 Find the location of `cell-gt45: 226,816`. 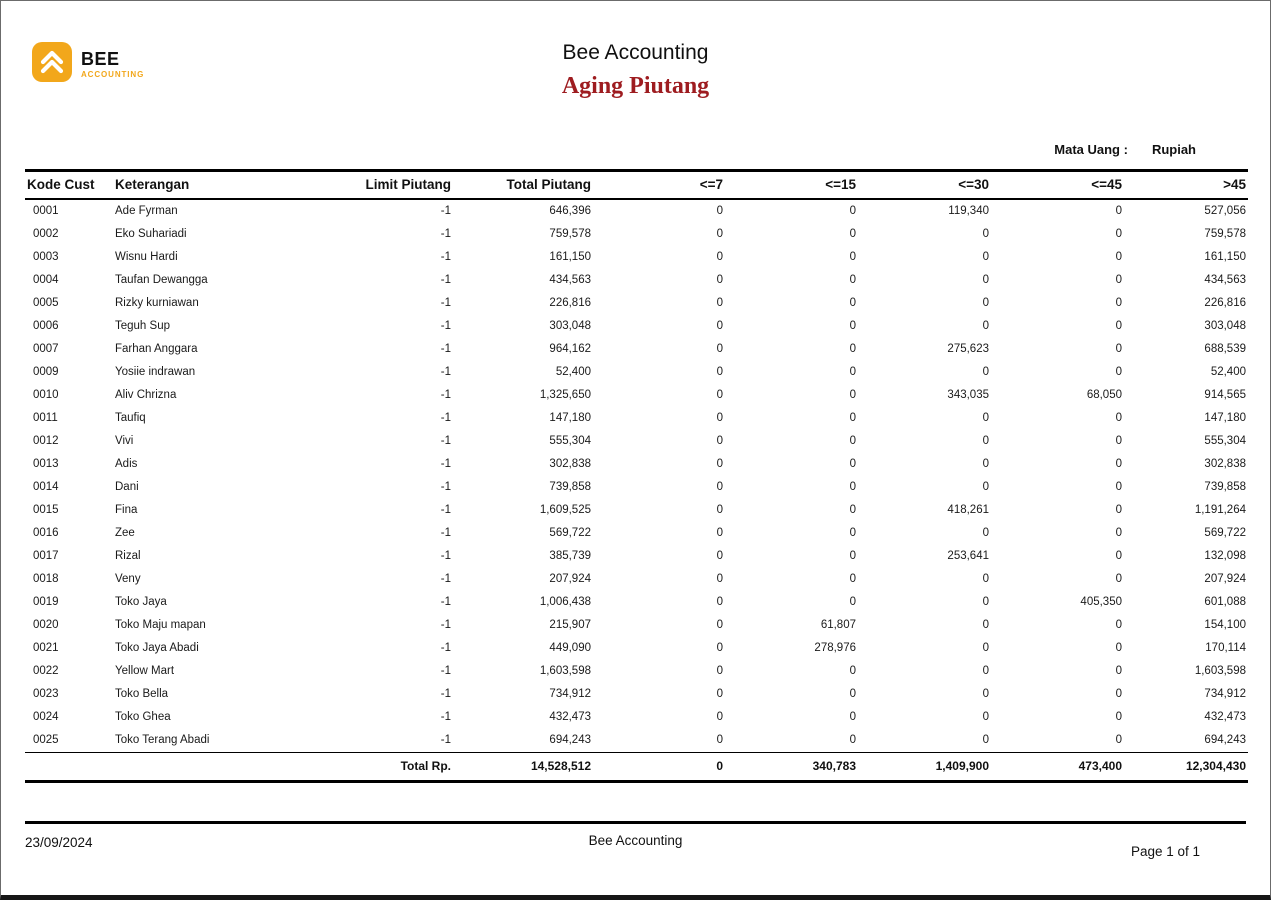

cell-gt45: 226,816 is located at coordinates (1225, 303).